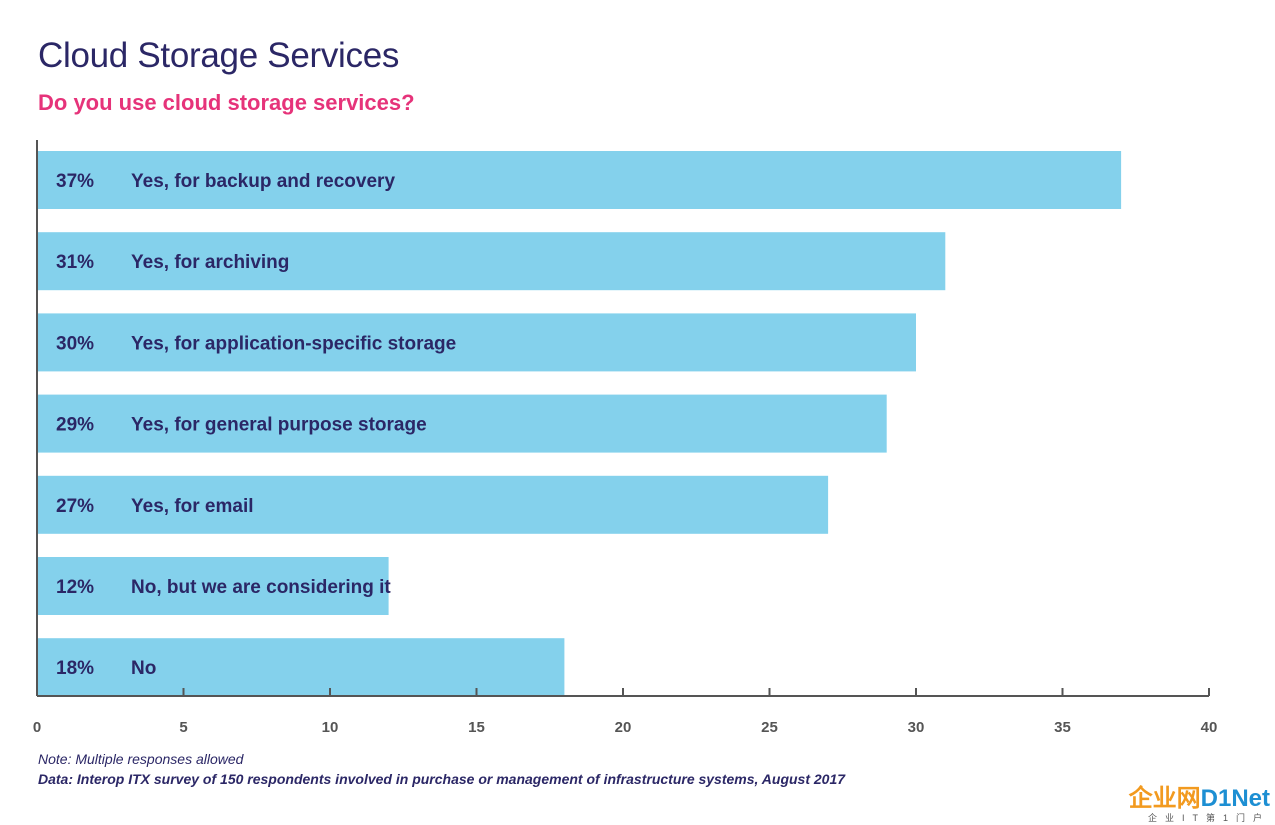 Image resolution: width=1275 pixels, height=825 pixels. I want to click on x-tick-label: 10, so click(330, 727).